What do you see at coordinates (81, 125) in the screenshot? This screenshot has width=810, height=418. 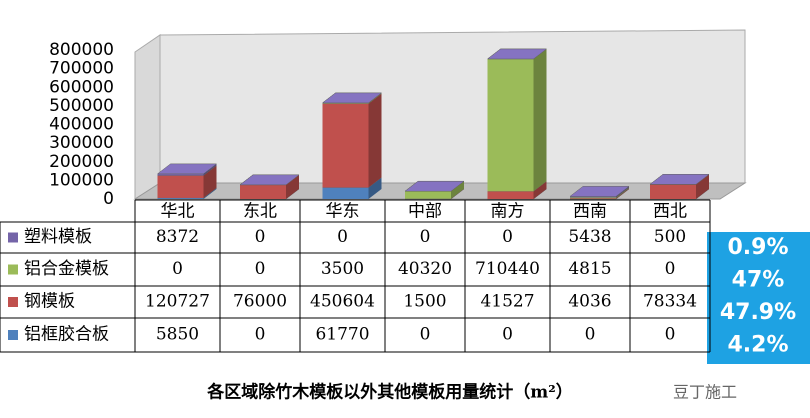 I see `y-tick-label: 400000` at bounding box center [81, 125].